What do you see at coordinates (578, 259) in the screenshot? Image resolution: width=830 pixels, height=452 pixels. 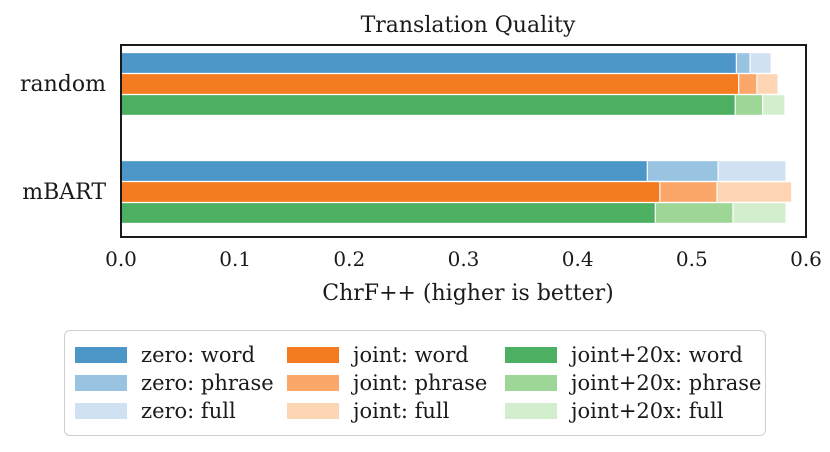 I see `x-tick-label: 0.4` at bounding box center [578, 259].